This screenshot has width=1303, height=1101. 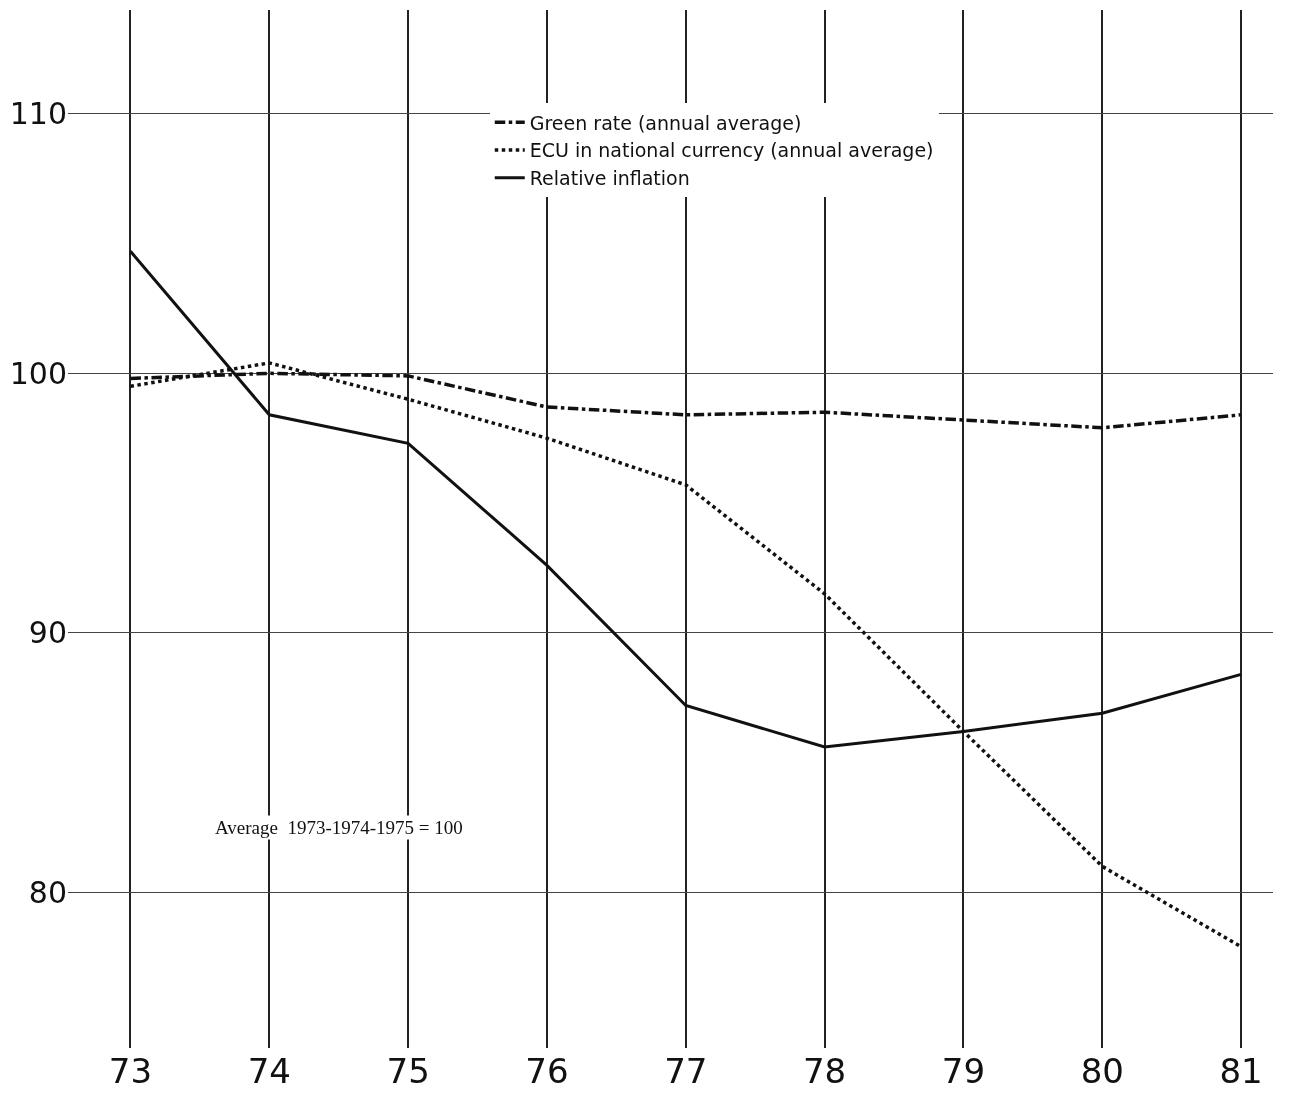 What do you see at coordinates (38, 373) in the screenshot?
I see `y-tick-label: 100` at bounding box center [38, 373].